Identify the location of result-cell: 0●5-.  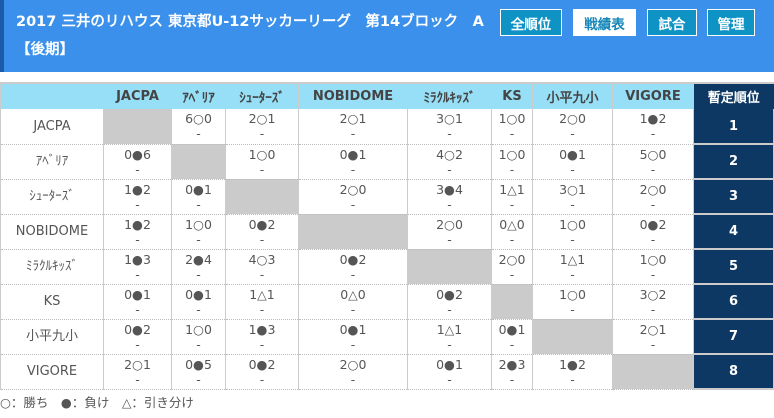
(198, 372).